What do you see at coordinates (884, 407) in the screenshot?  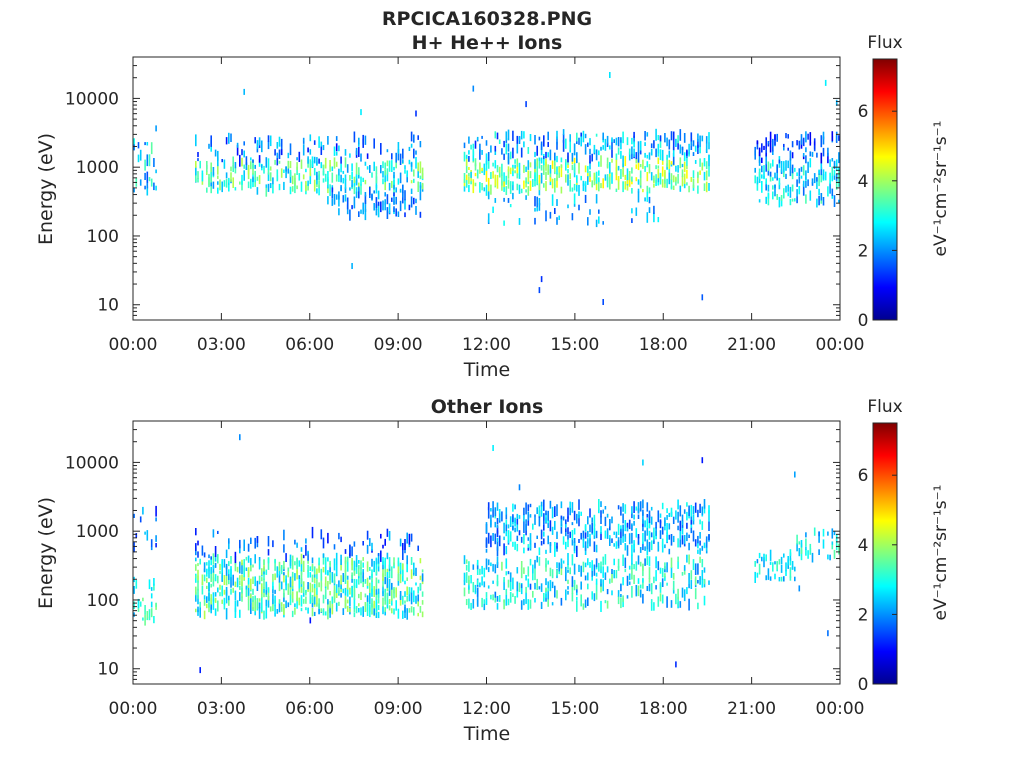 I see `colorbar-title: Flux` at bounding box center [884, 407].